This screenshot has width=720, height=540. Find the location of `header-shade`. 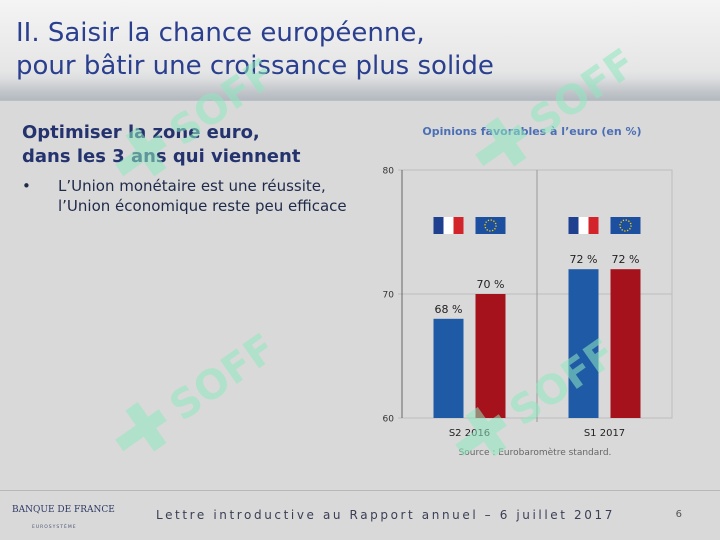

header-shade is located at coordinates (360, 89).